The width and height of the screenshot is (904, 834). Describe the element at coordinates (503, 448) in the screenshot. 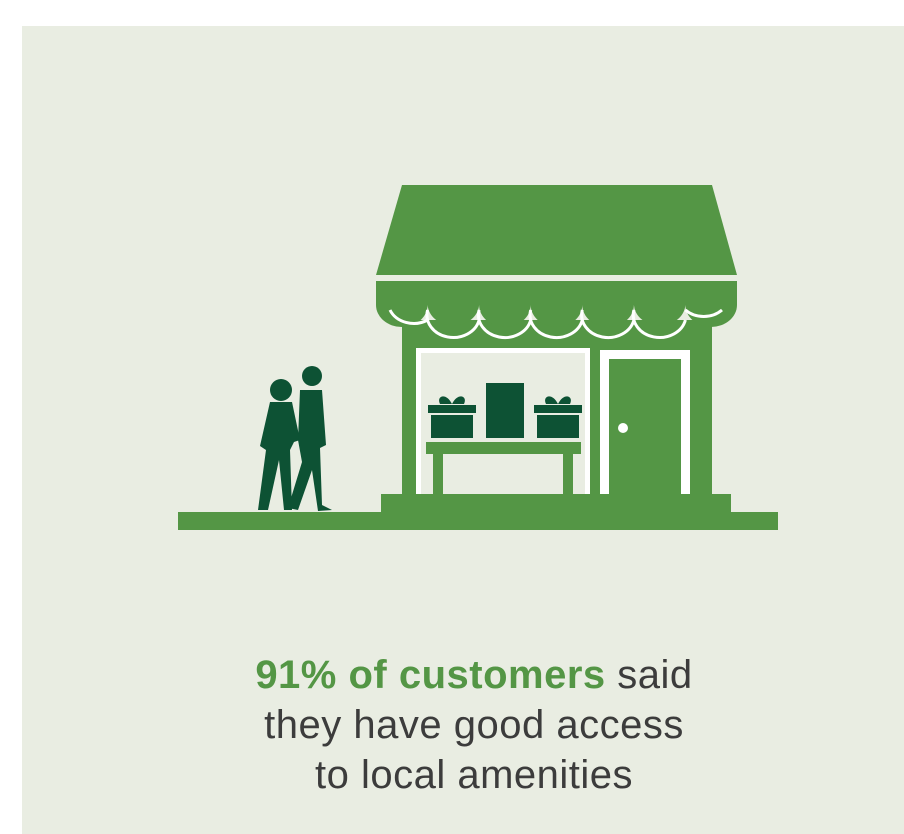

I see `table-top` at that location.